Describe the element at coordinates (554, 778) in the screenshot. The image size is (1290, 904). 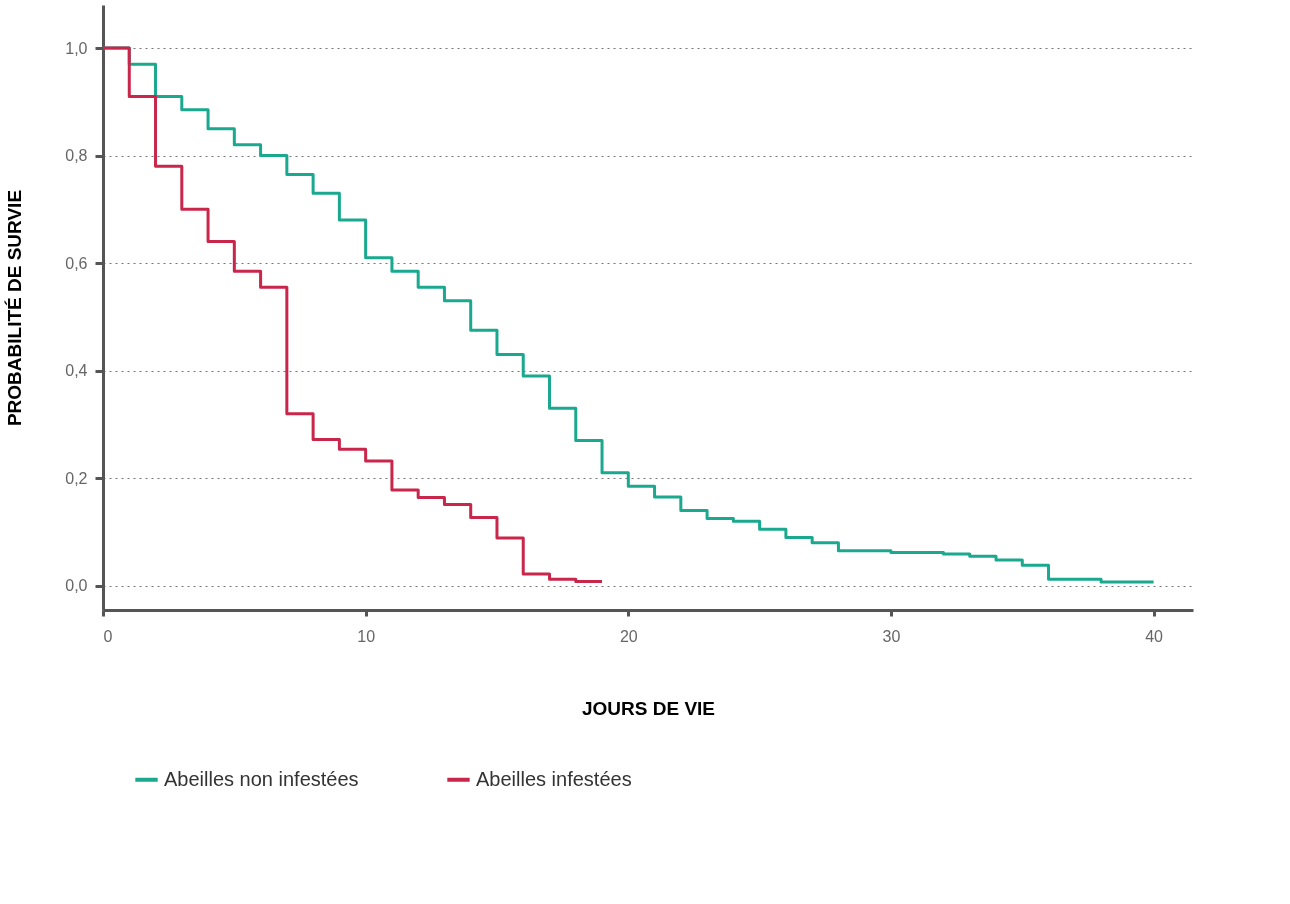
I see `legend-label: Abeilles infestées` at that location.